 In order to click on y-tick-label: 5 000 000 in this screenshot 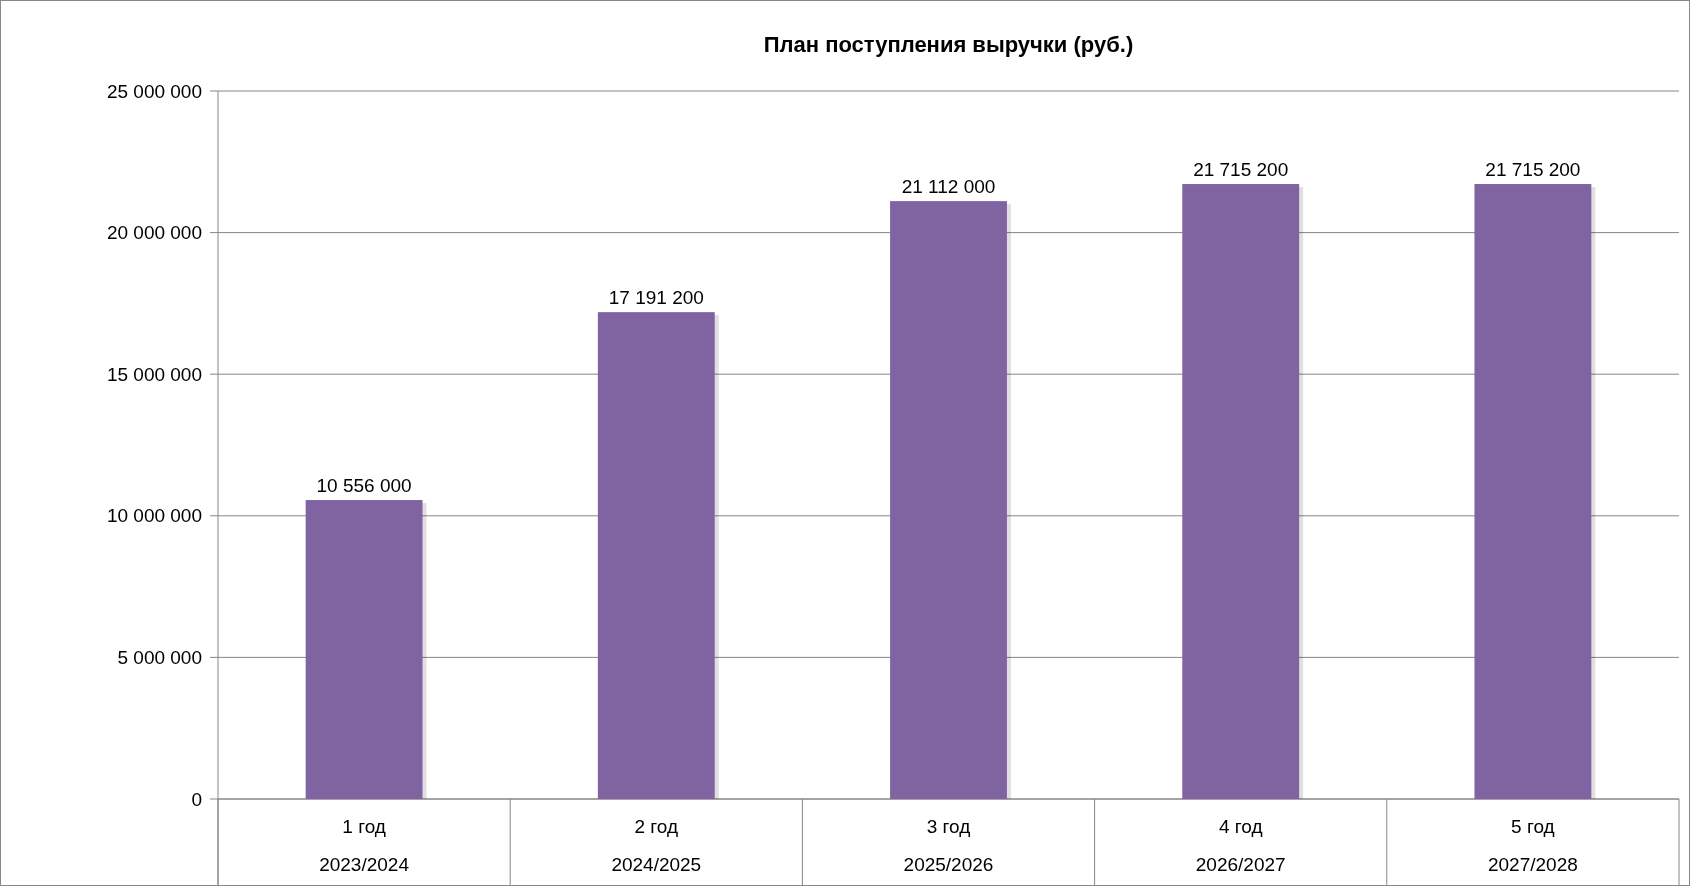, I will do `click(159, 658)`.